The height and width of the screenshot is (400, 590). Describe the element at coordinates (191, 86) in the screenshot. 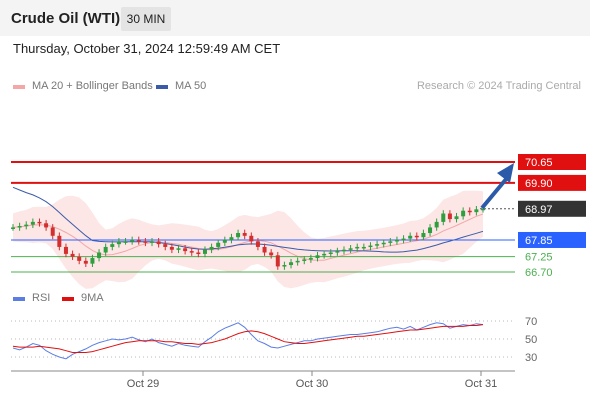

I see `ma50-legend-label: MA 50` at that location.